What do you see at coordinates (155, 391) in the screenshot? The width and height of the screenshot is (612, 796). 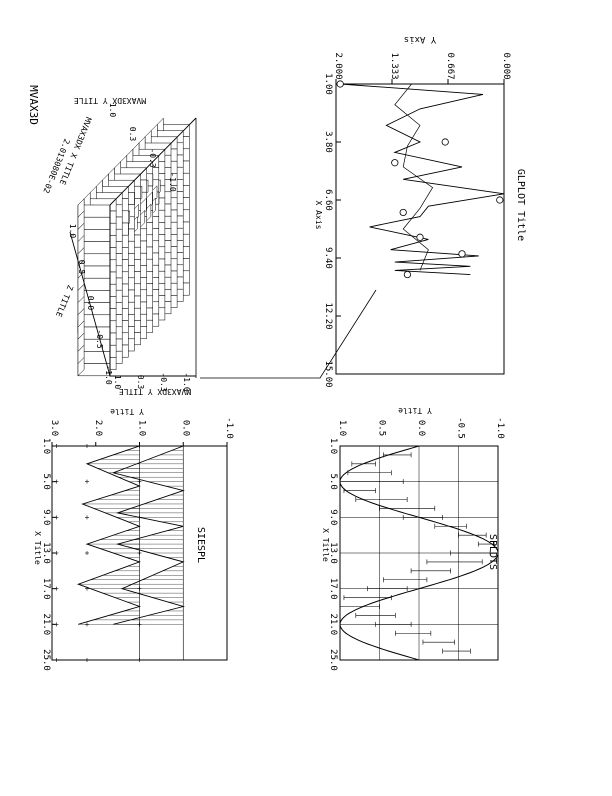 I see `mvax3d-bottom-ytitle: MVAX3DX Y TITLE` at bounding box center [155, 391].